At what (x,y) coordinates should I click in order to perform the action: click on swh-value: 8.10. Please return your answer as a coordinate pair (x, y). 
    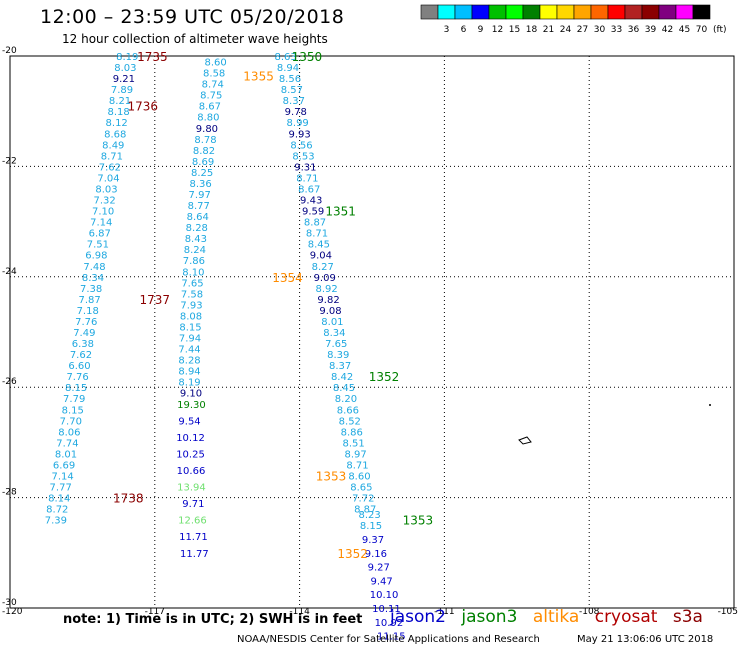
    Looking at the image, I should click on (193, 272).